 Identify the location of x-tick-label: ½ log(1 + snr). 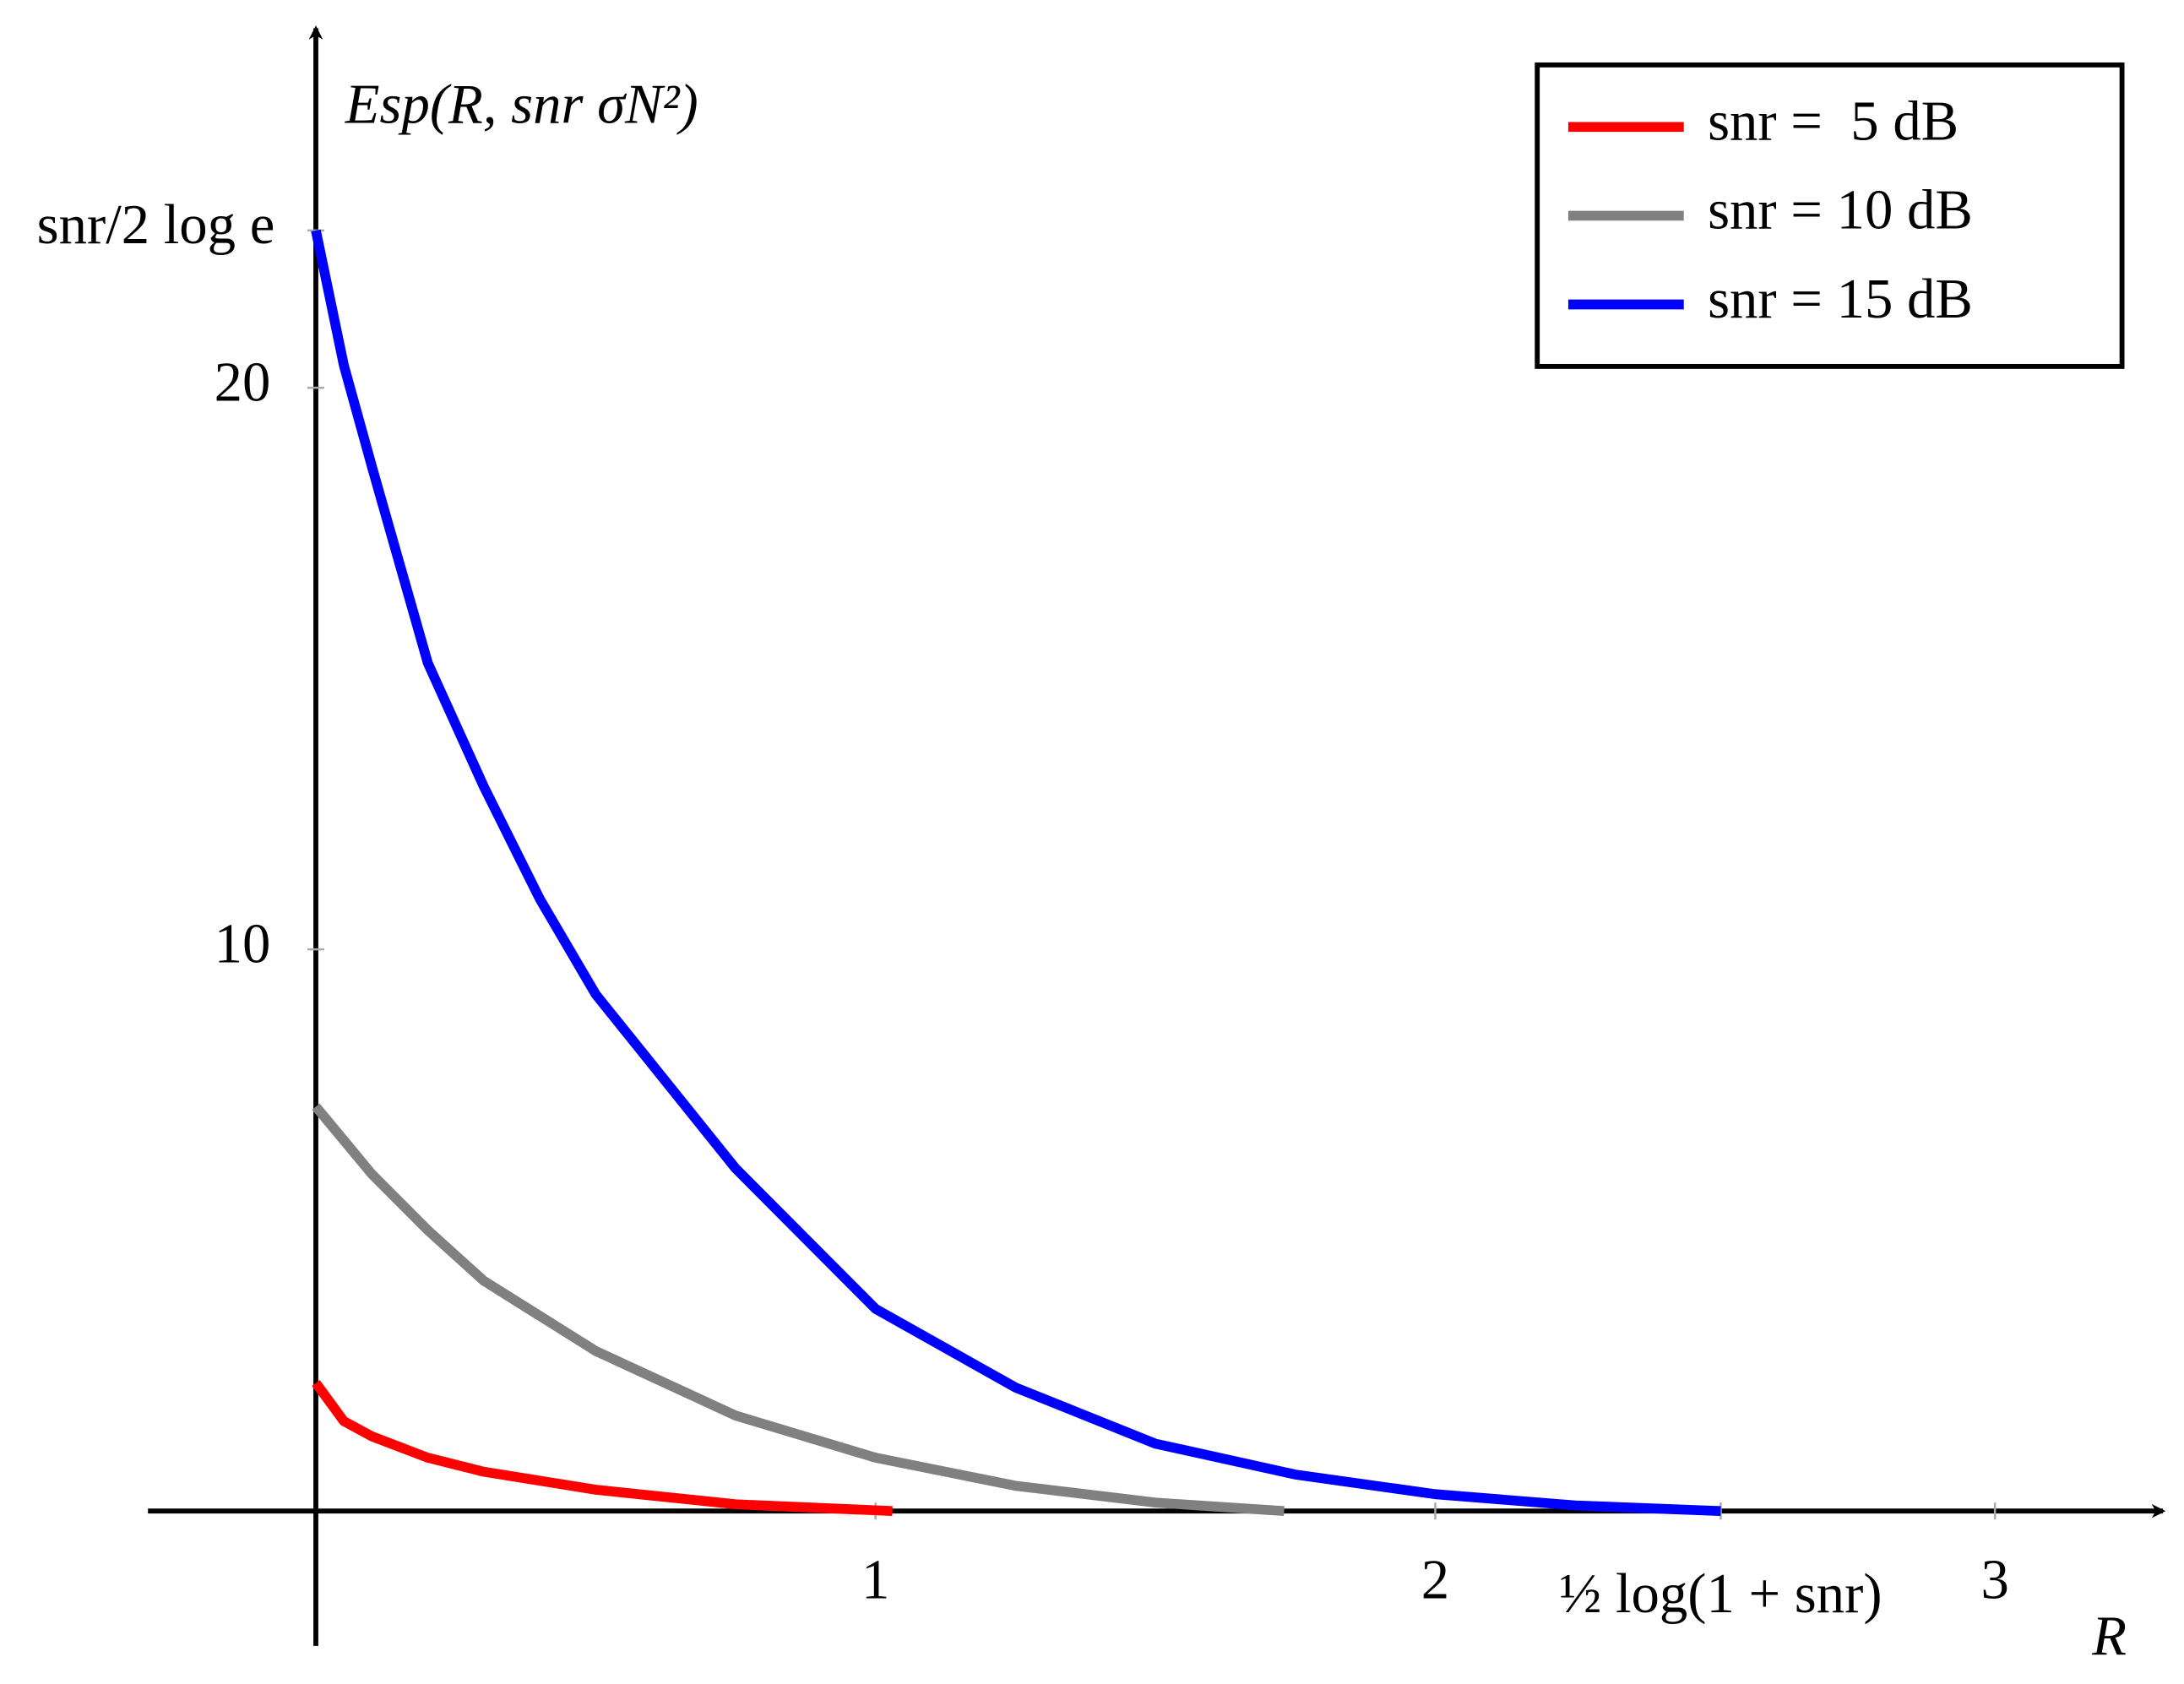
(1720, 1594).